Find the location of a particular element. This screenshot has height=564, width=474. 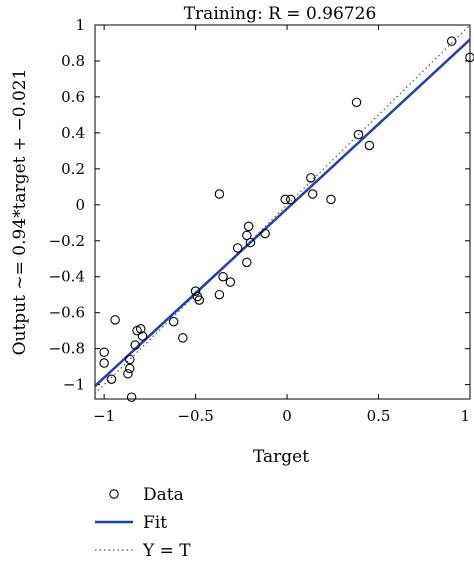

y-tick-label: −0.6 is located at coordinates (67, 313).